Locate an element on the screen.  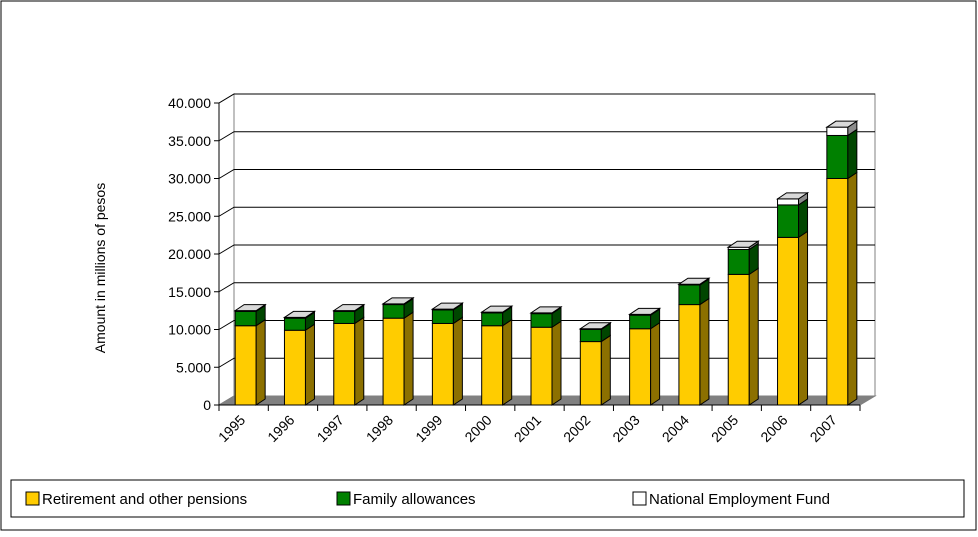
bar-segment-2006-s0 is located at coordinates (793, 318).